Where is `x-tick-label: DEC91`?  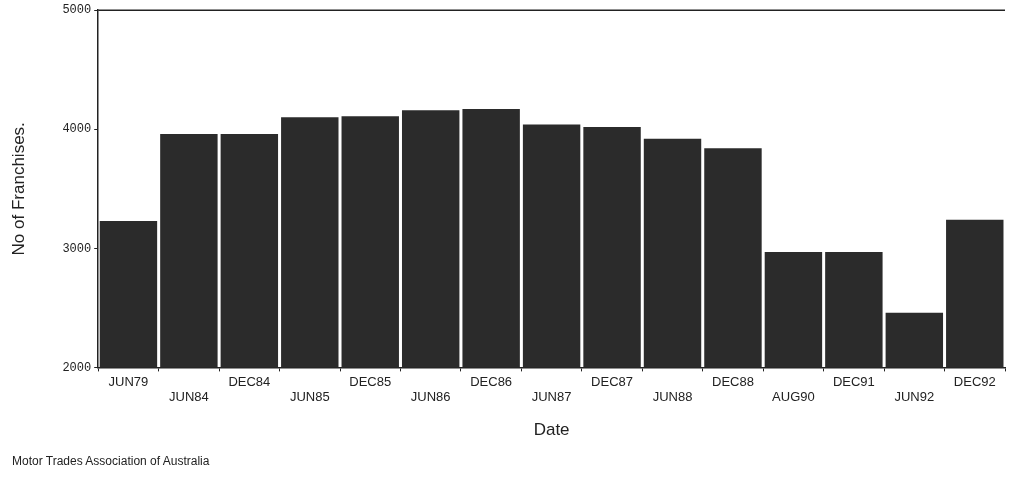 x-tick-label: DEC91 is located at coordinates (853, 381).